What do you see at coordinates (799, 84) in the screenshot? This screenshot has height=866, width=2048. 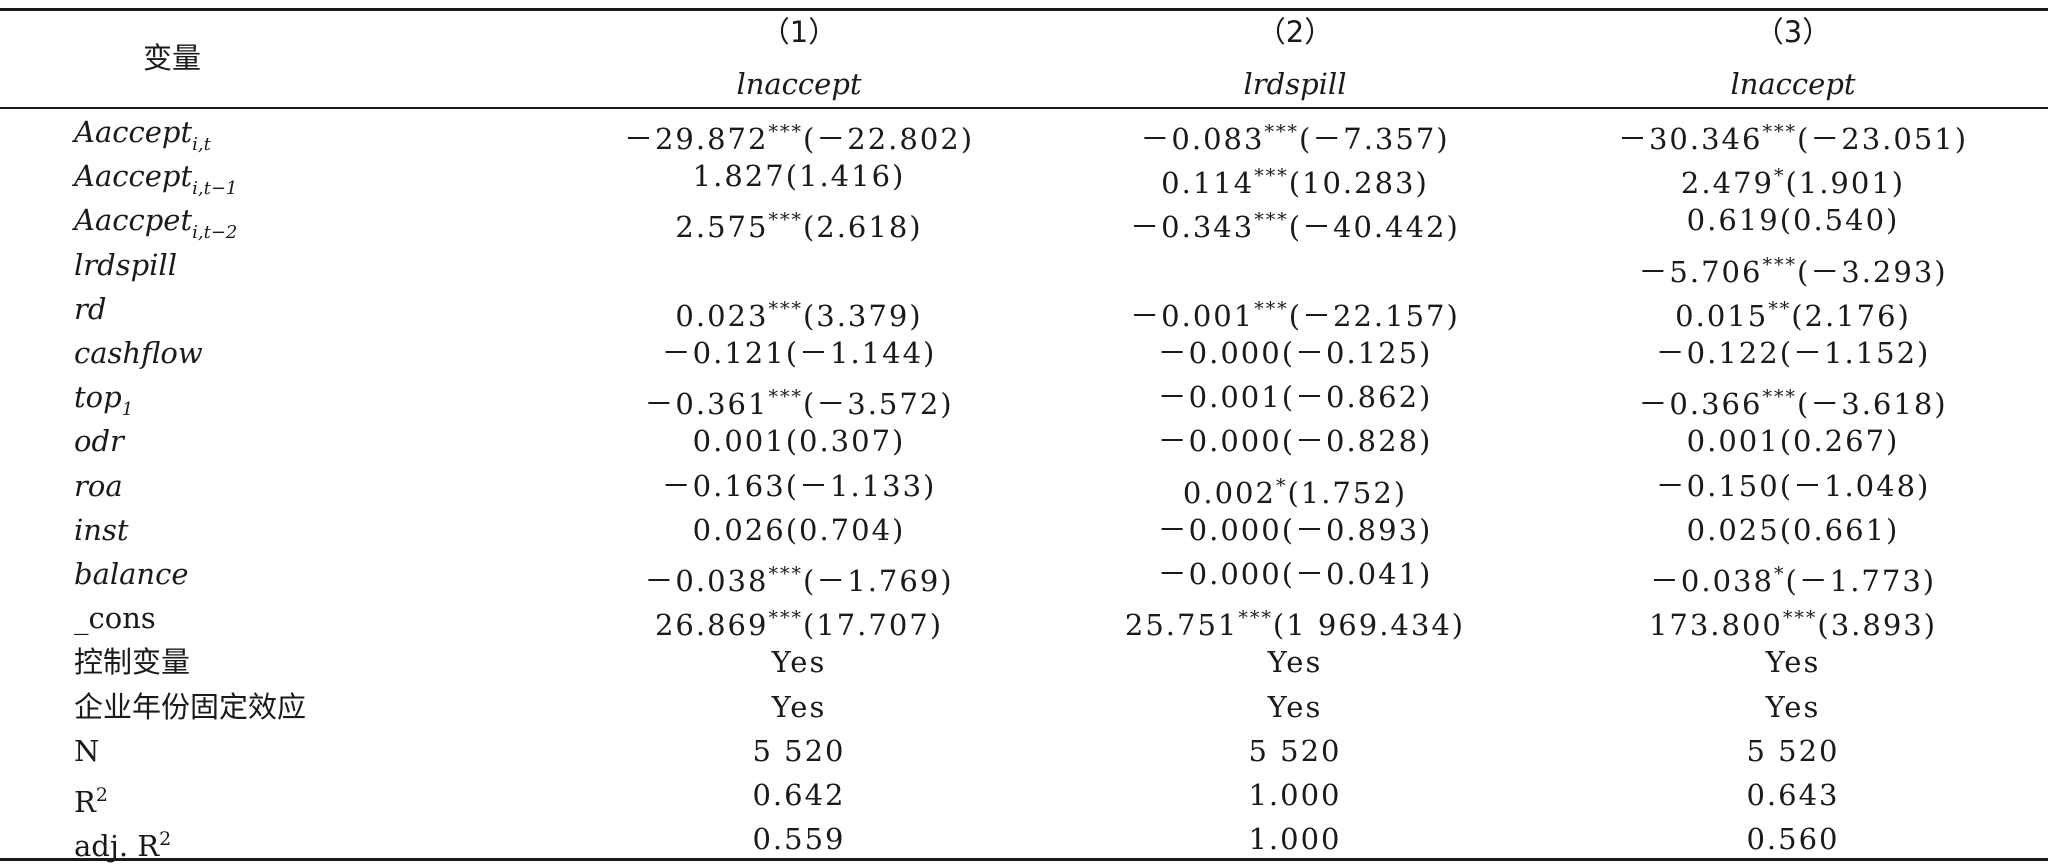 I see `column-1-dependent-variable: lnaccept` at bounding box center [799, 84].